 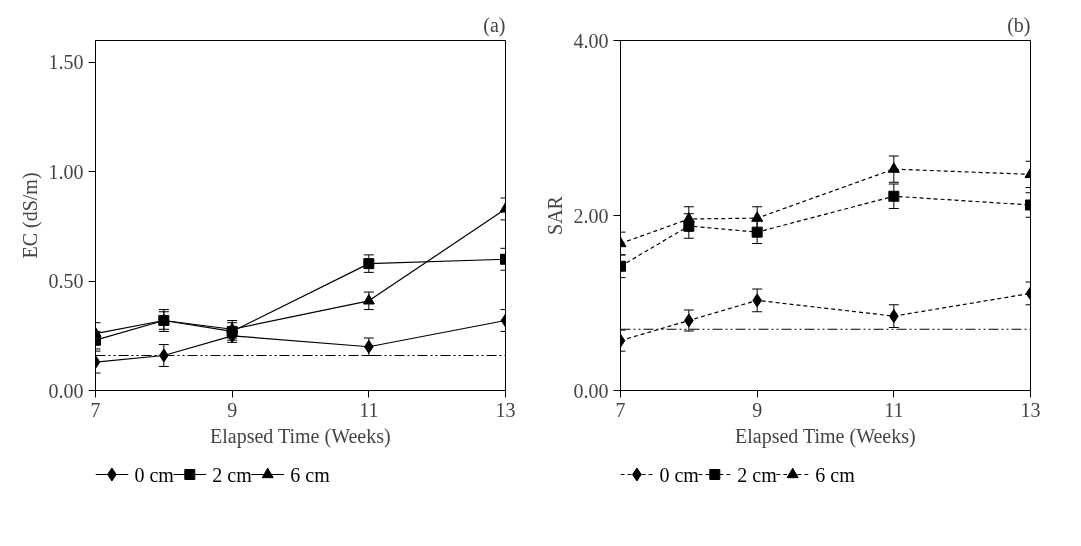 I want to click on y-axis-title: EC (dS/m), so click(x=30, y=215).